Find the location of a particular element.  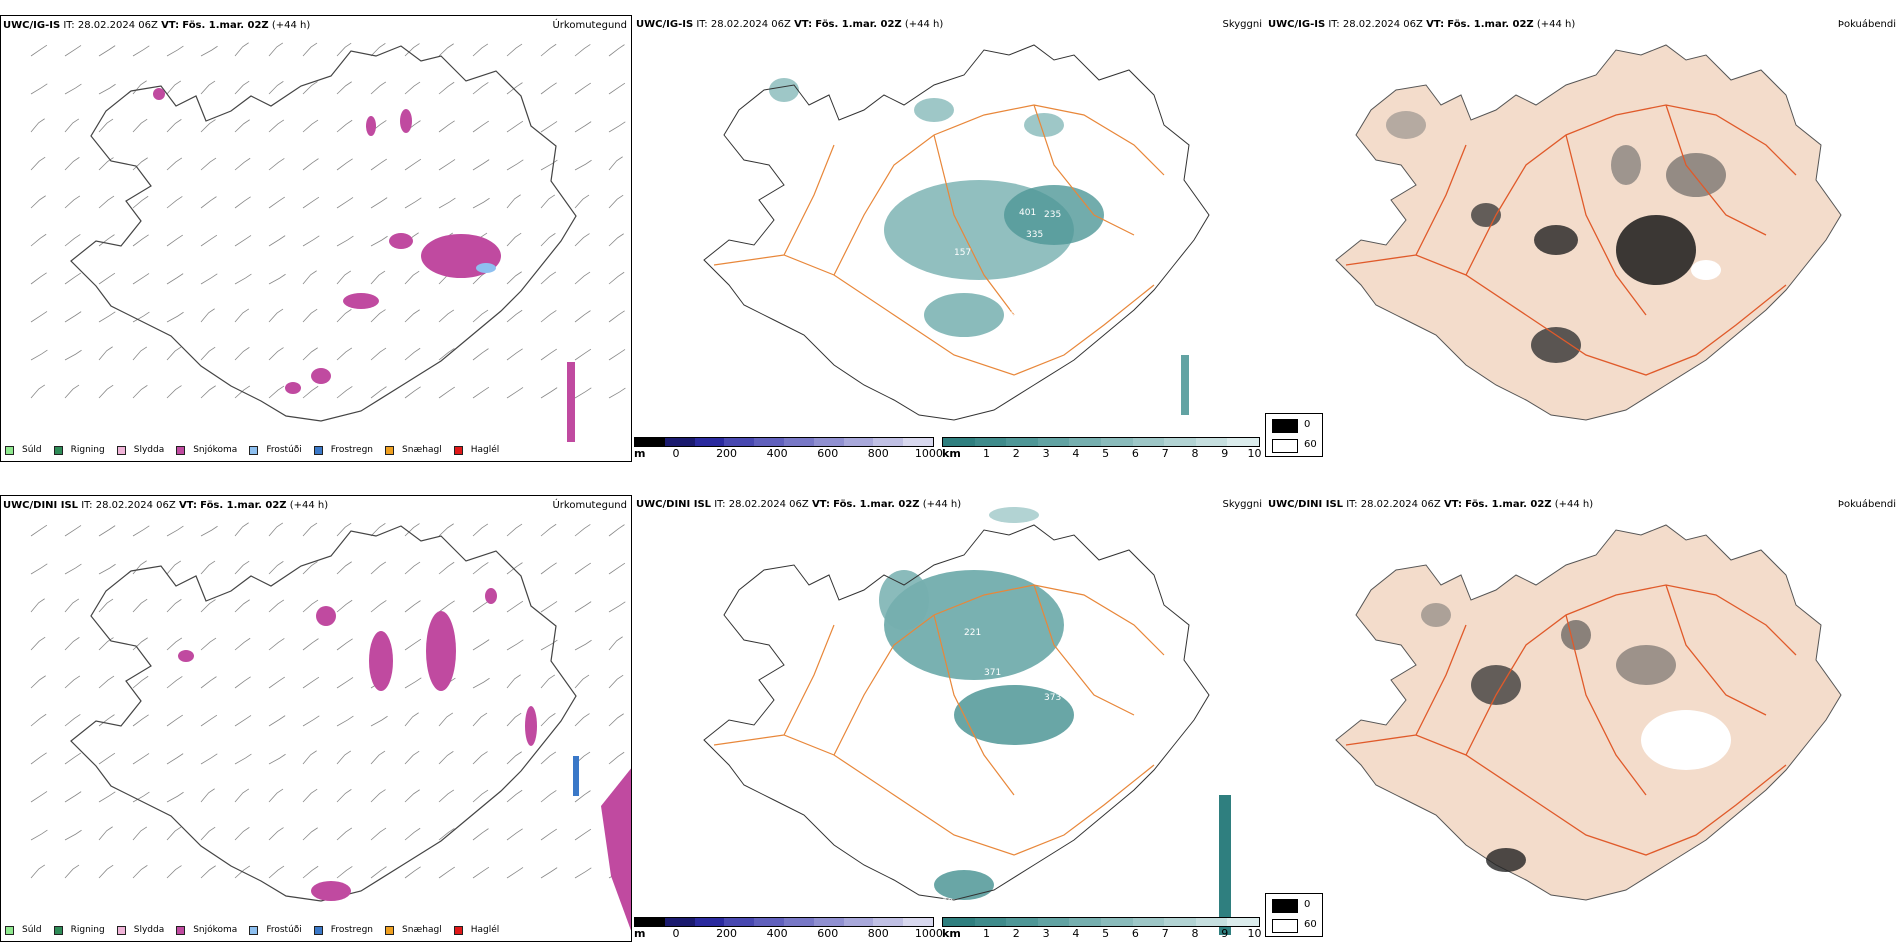

snowfall-areas is located at coordinates (364, 265).